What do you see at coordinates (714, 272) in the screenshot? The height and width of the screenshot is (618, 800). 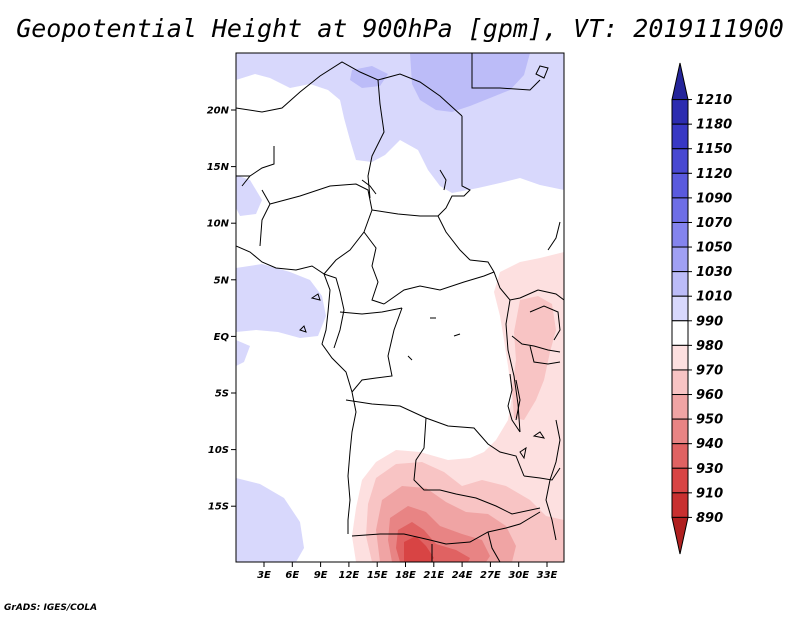 I see `colorbar-label: 1030` at bounding box center [714, 272].